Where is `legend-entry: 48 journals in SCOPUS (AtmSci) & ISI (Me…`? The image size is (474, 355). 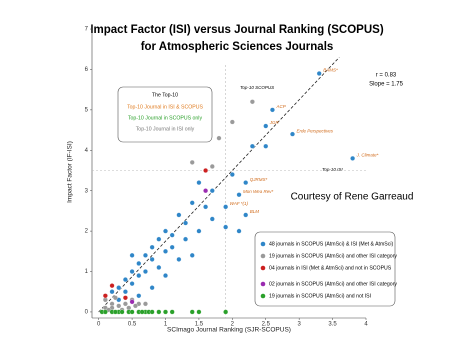
legend-entry: 48 journals in SCOPUS (AtmSci) & ISI (Me… is located at coordinates (331, 244).